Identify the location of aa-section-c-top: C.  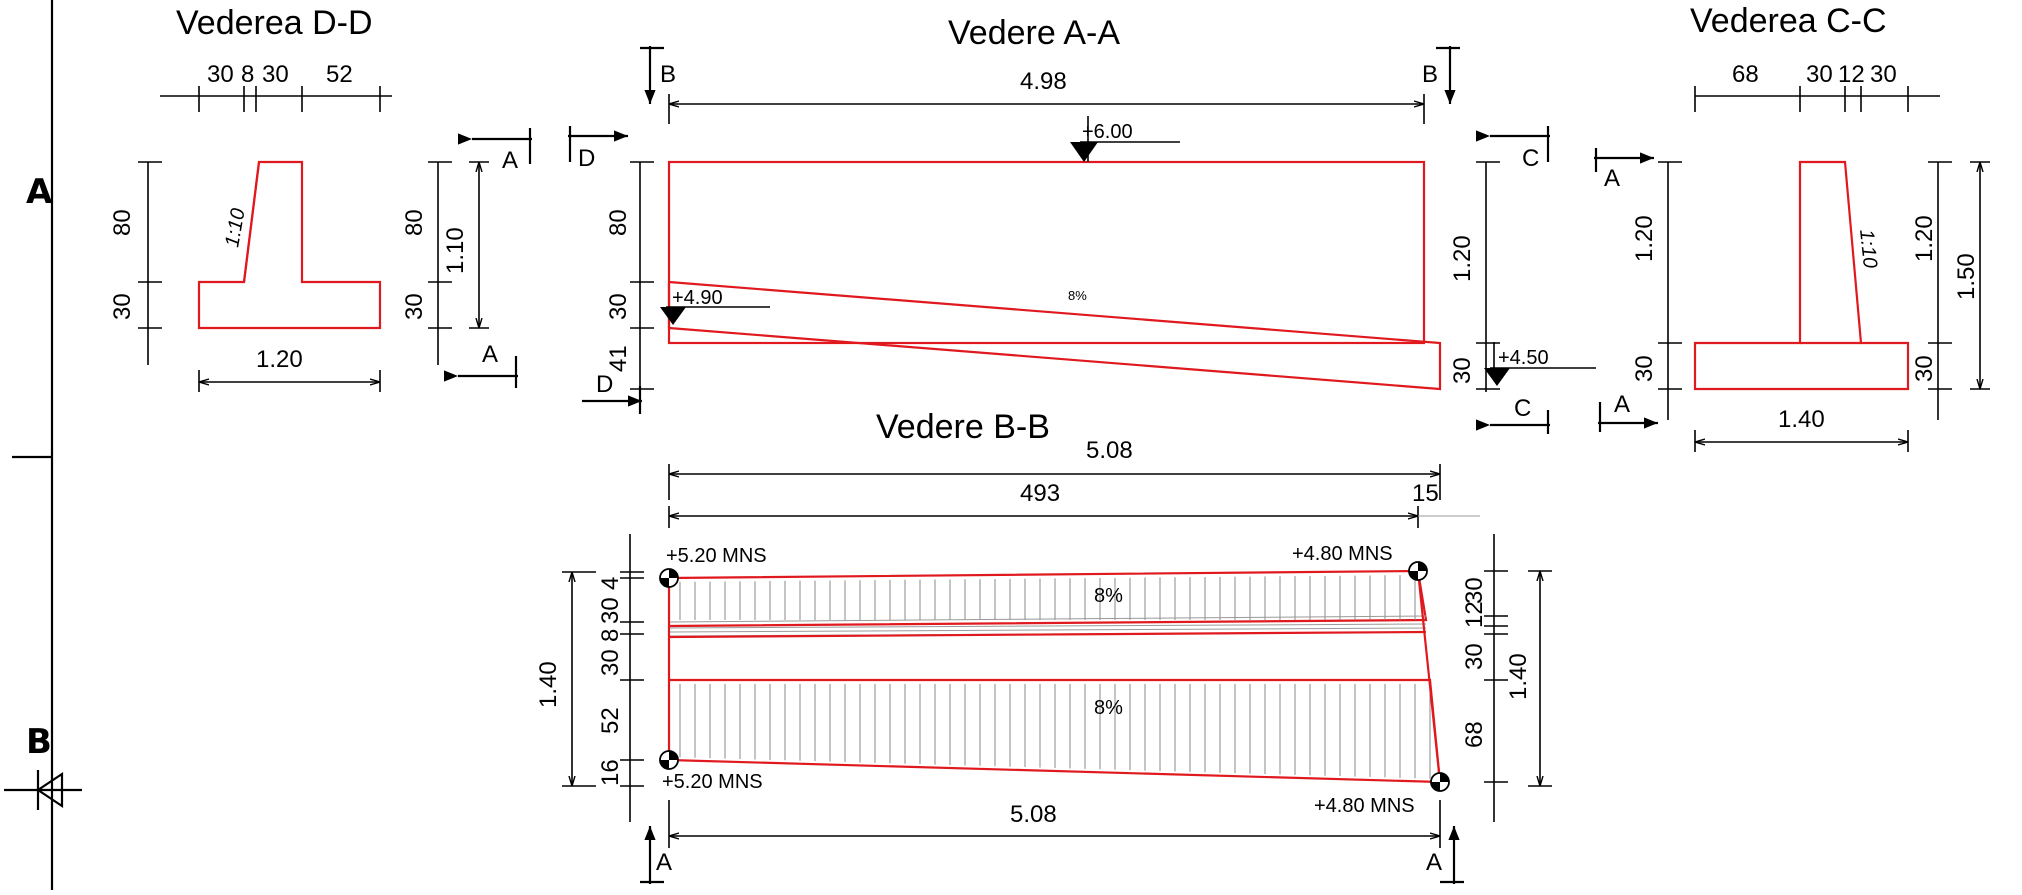
(1530, 158).